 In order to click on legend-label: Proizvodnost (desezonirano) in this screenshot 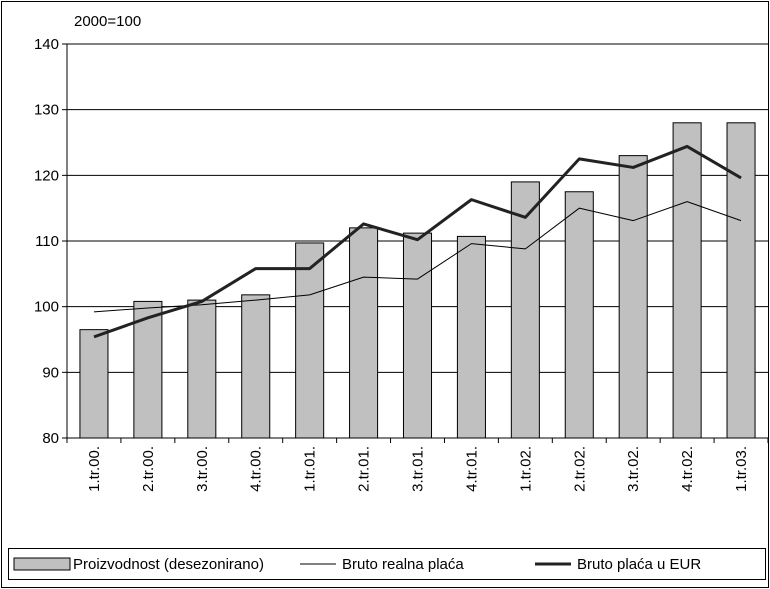, I will do `click(168, 564)`.